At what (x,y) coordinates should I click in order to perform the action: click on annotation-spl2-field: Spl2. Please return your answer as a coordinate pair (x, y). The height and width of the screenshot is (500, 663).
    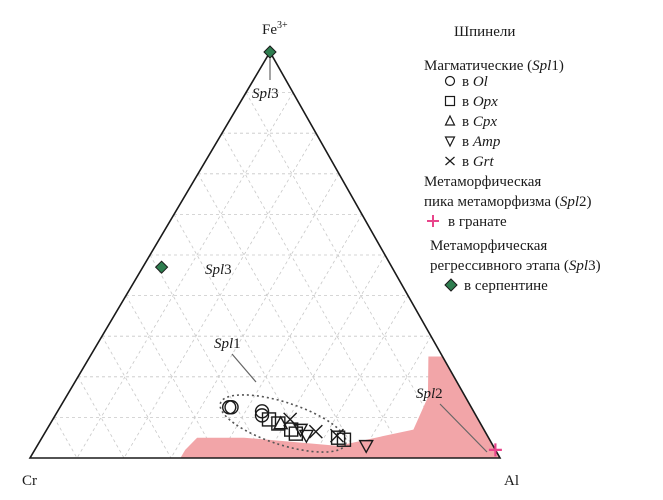
    Looking at the image, I should click on (452, 419).